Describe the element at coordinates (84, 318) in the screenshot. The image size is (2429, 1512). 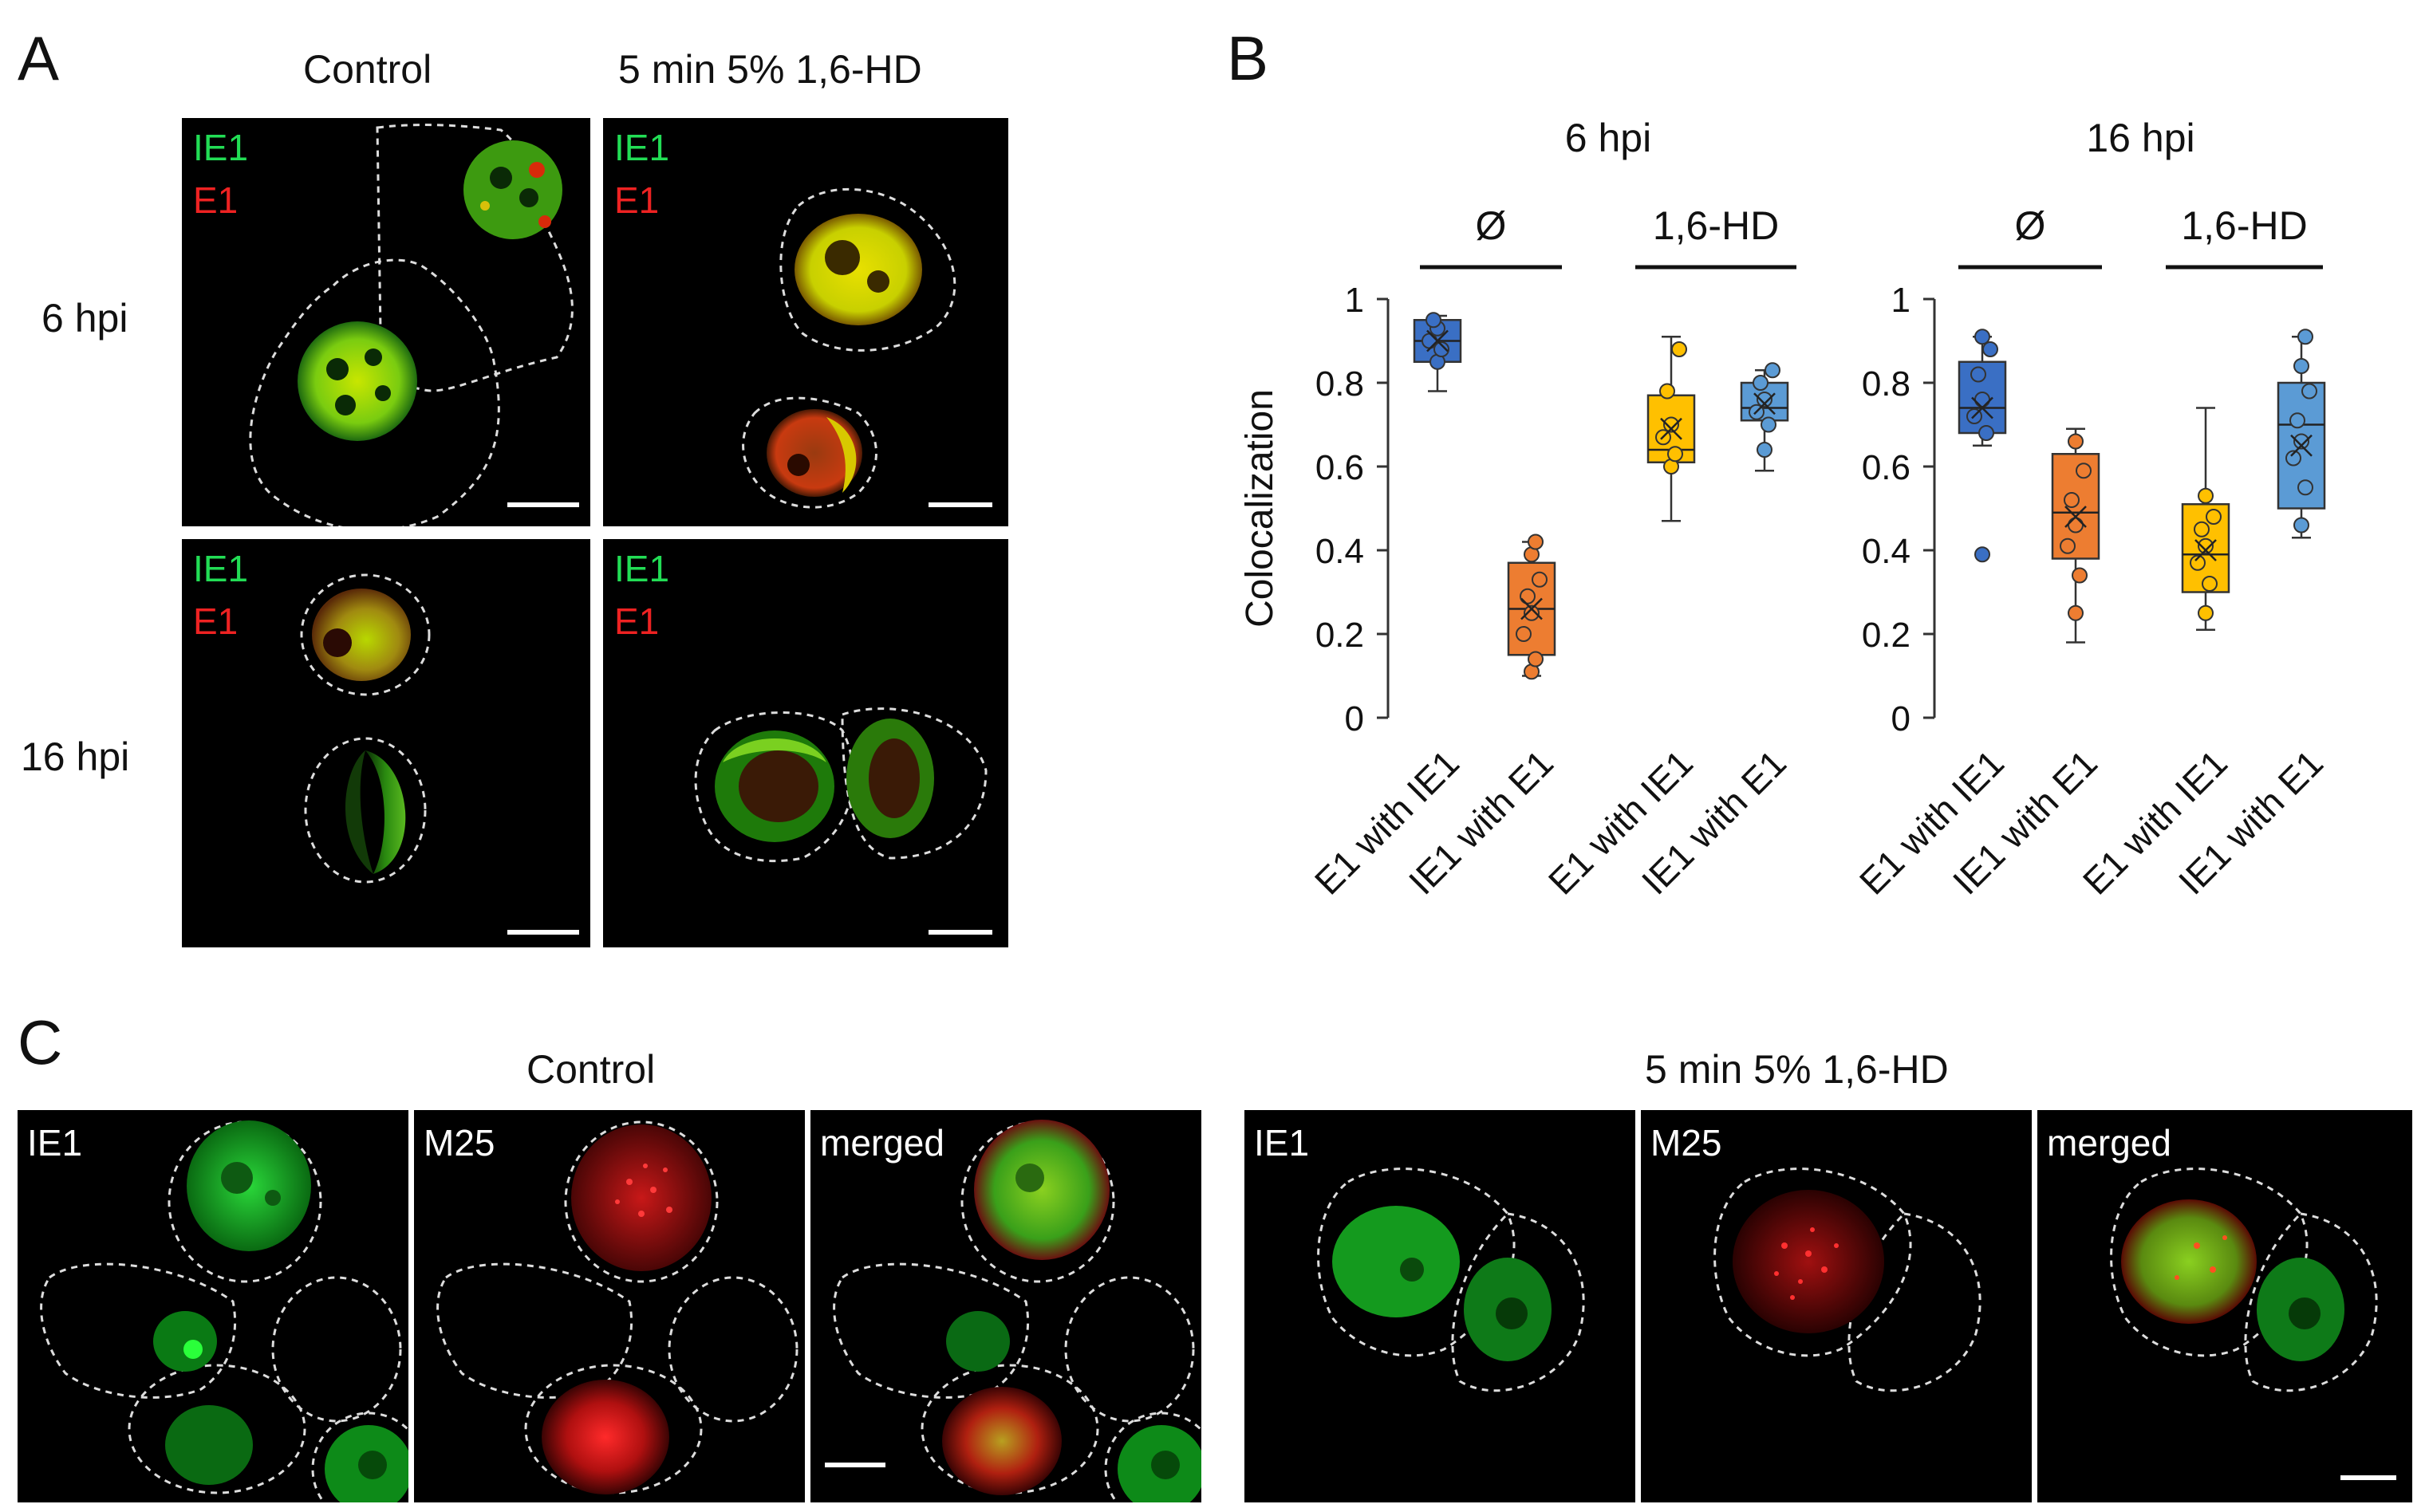
I see `panel-a-row-6hpi: 6 hpi` at that location.